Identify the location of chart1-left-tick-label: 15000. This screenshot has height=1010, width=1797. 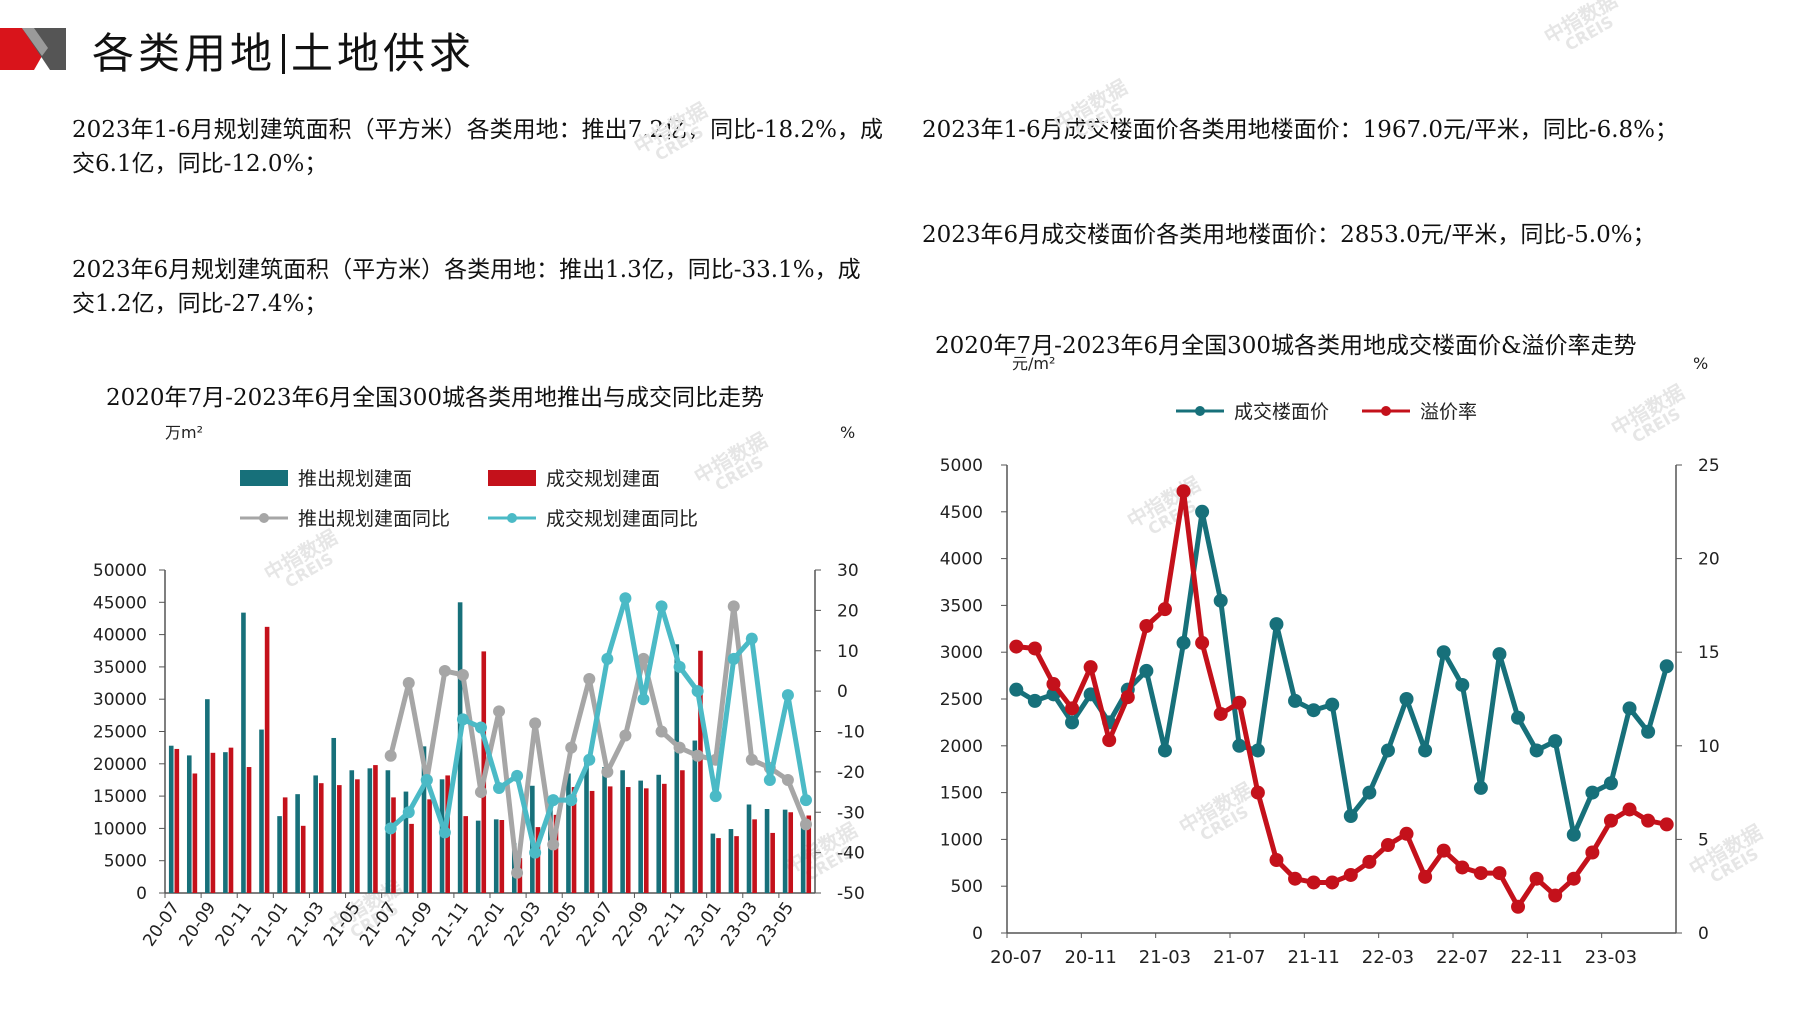
(120, 797).